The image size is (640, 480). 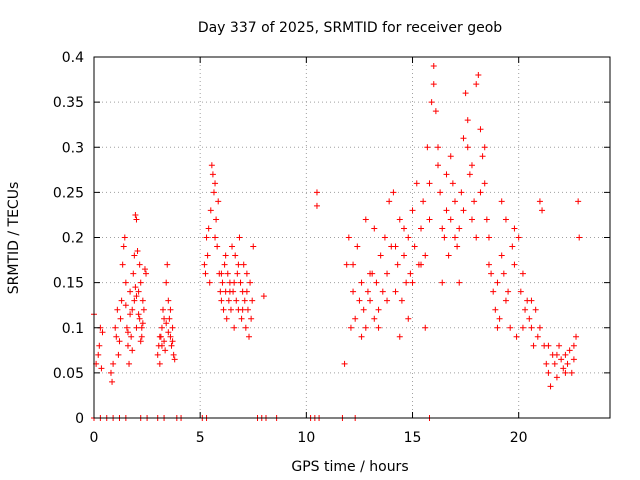 I want to click on y-tick-label: 0.35, so click(x=68, y=103).